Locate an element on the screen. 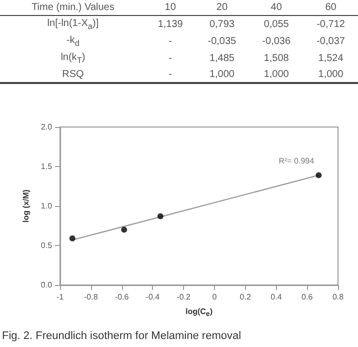 This screenshot has width=358, height=347. text: 40 is located at coordinates (276, 8).